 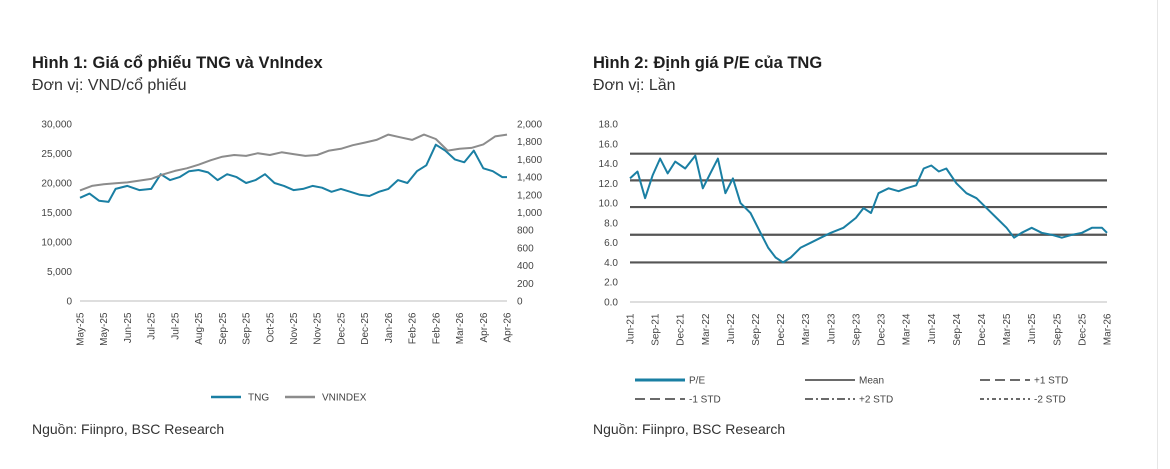 What do you see at coordinates (681, 329) in the screenshot?
I see `x-tick-label: Dec-21` at bounding box center [681, 329].